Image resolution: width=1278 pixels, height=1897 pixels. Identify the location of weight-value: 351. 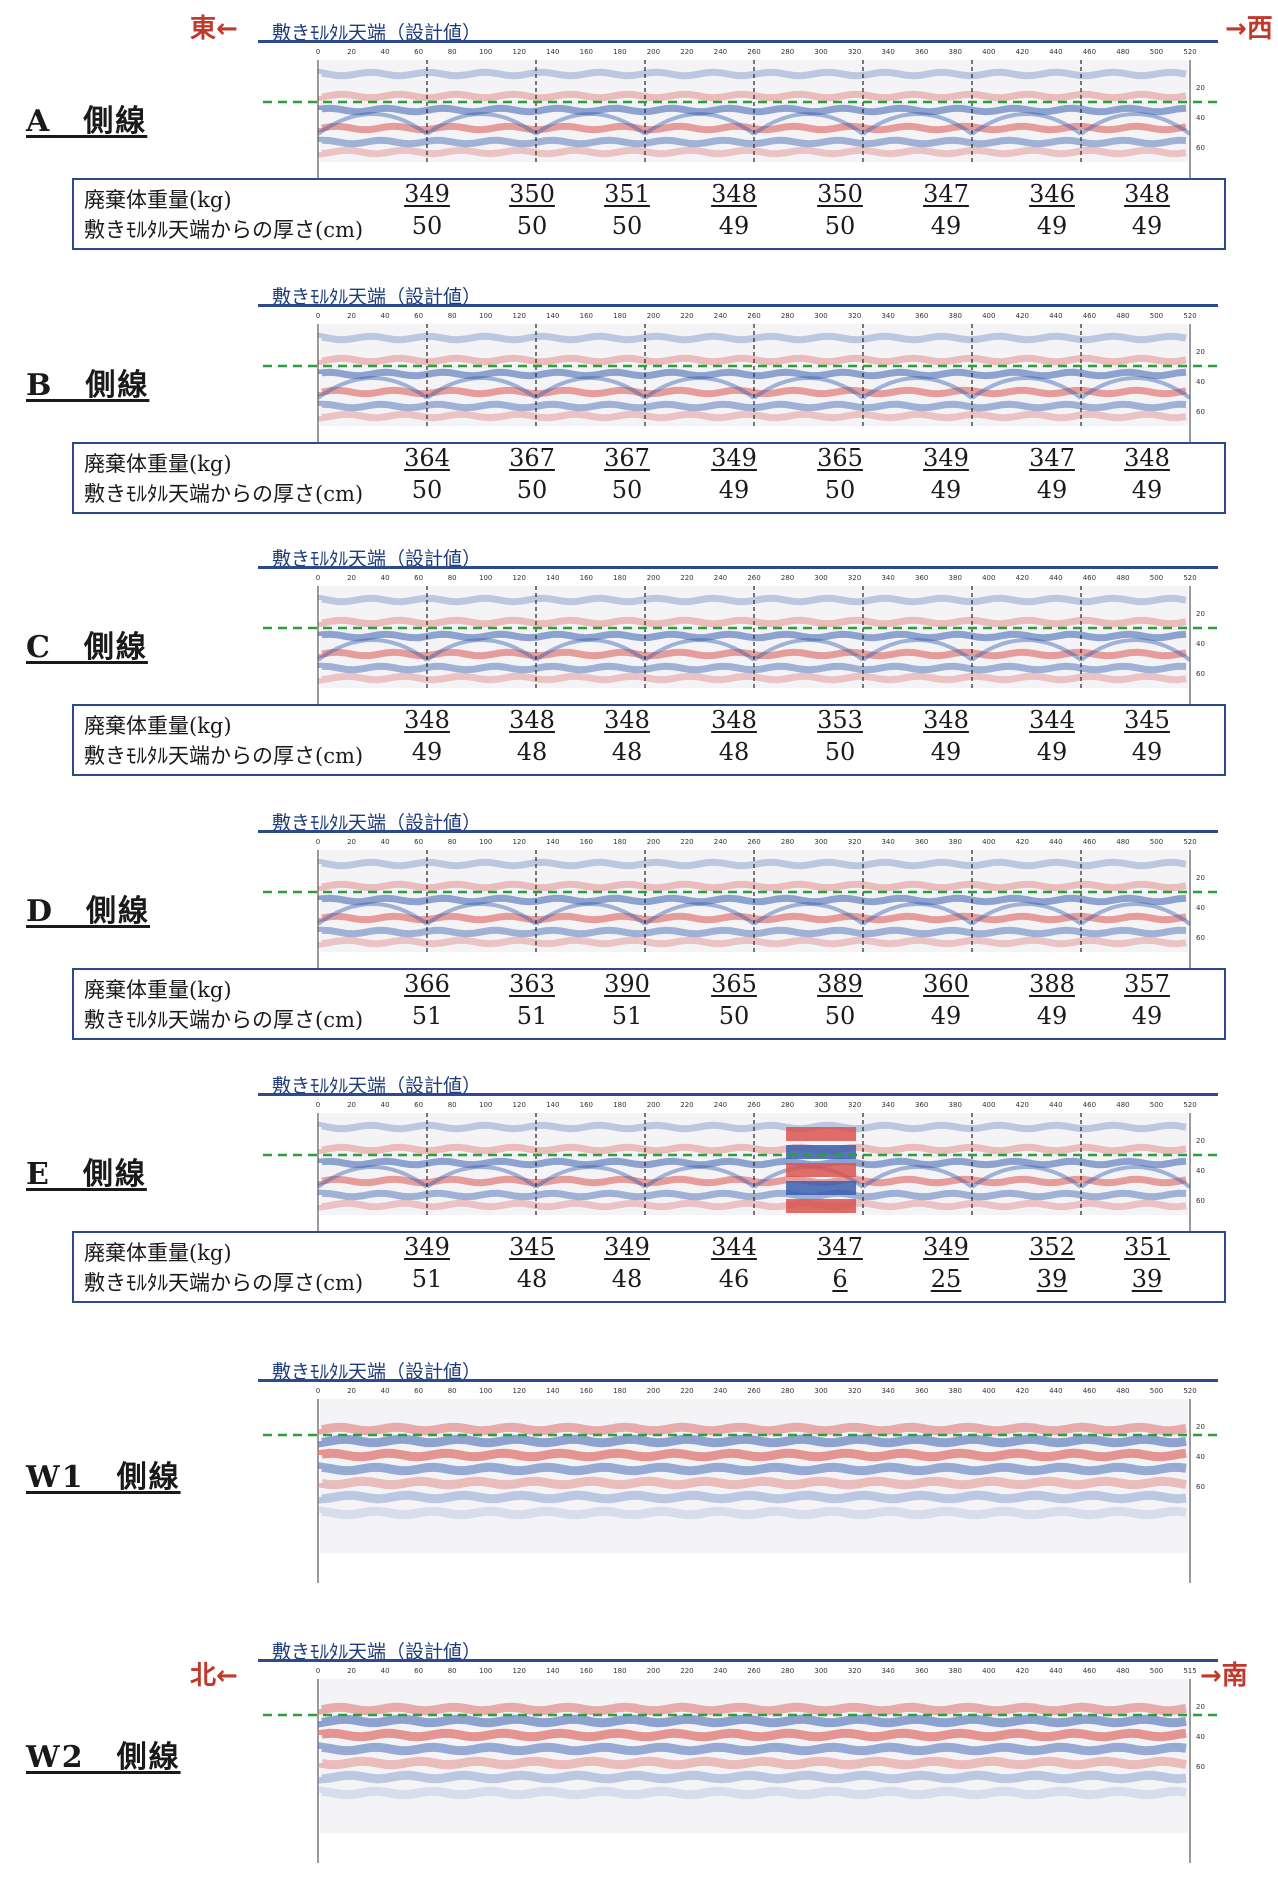
(627, 194).